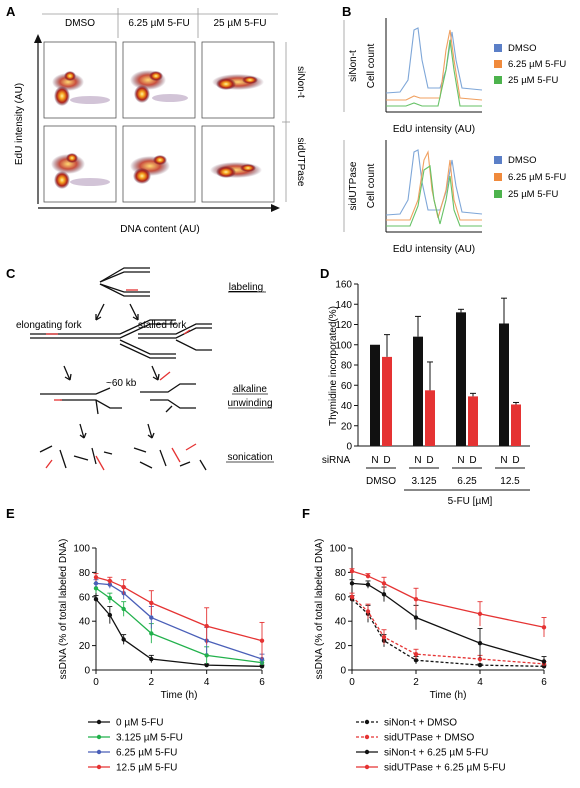 The image size is (580, 788). What do you see at coordinates (346, 11) in the screenshot?
I see `panel-label-b: B` at bounding box center [346, 11].